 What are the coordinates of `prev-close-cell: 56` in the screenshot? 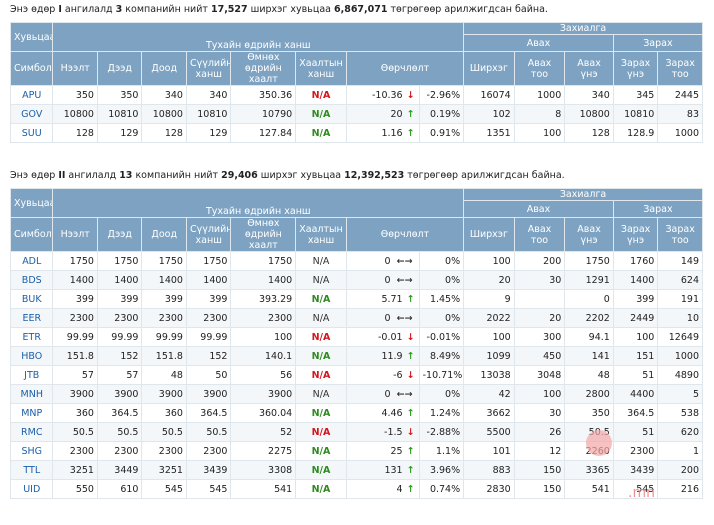 It's located at (263, 375).